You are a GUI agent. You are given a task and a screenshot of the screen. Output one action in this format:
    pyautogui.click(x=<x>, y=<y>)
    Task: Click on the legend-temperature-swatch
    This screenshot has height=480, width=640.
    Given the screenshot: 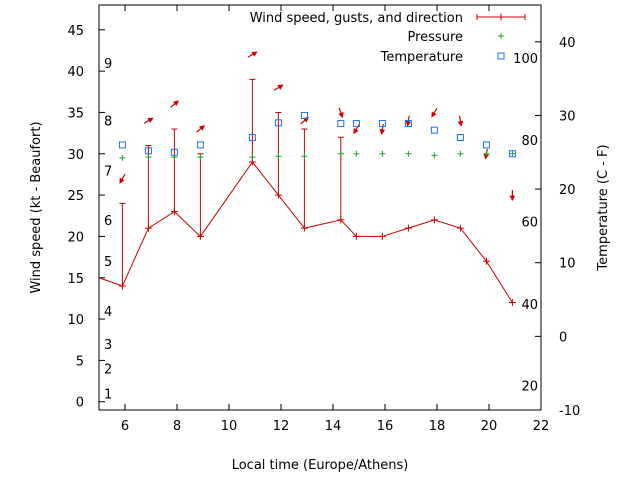 What is the action you would take?
    pyautogui.click(x=501, y=56)
    